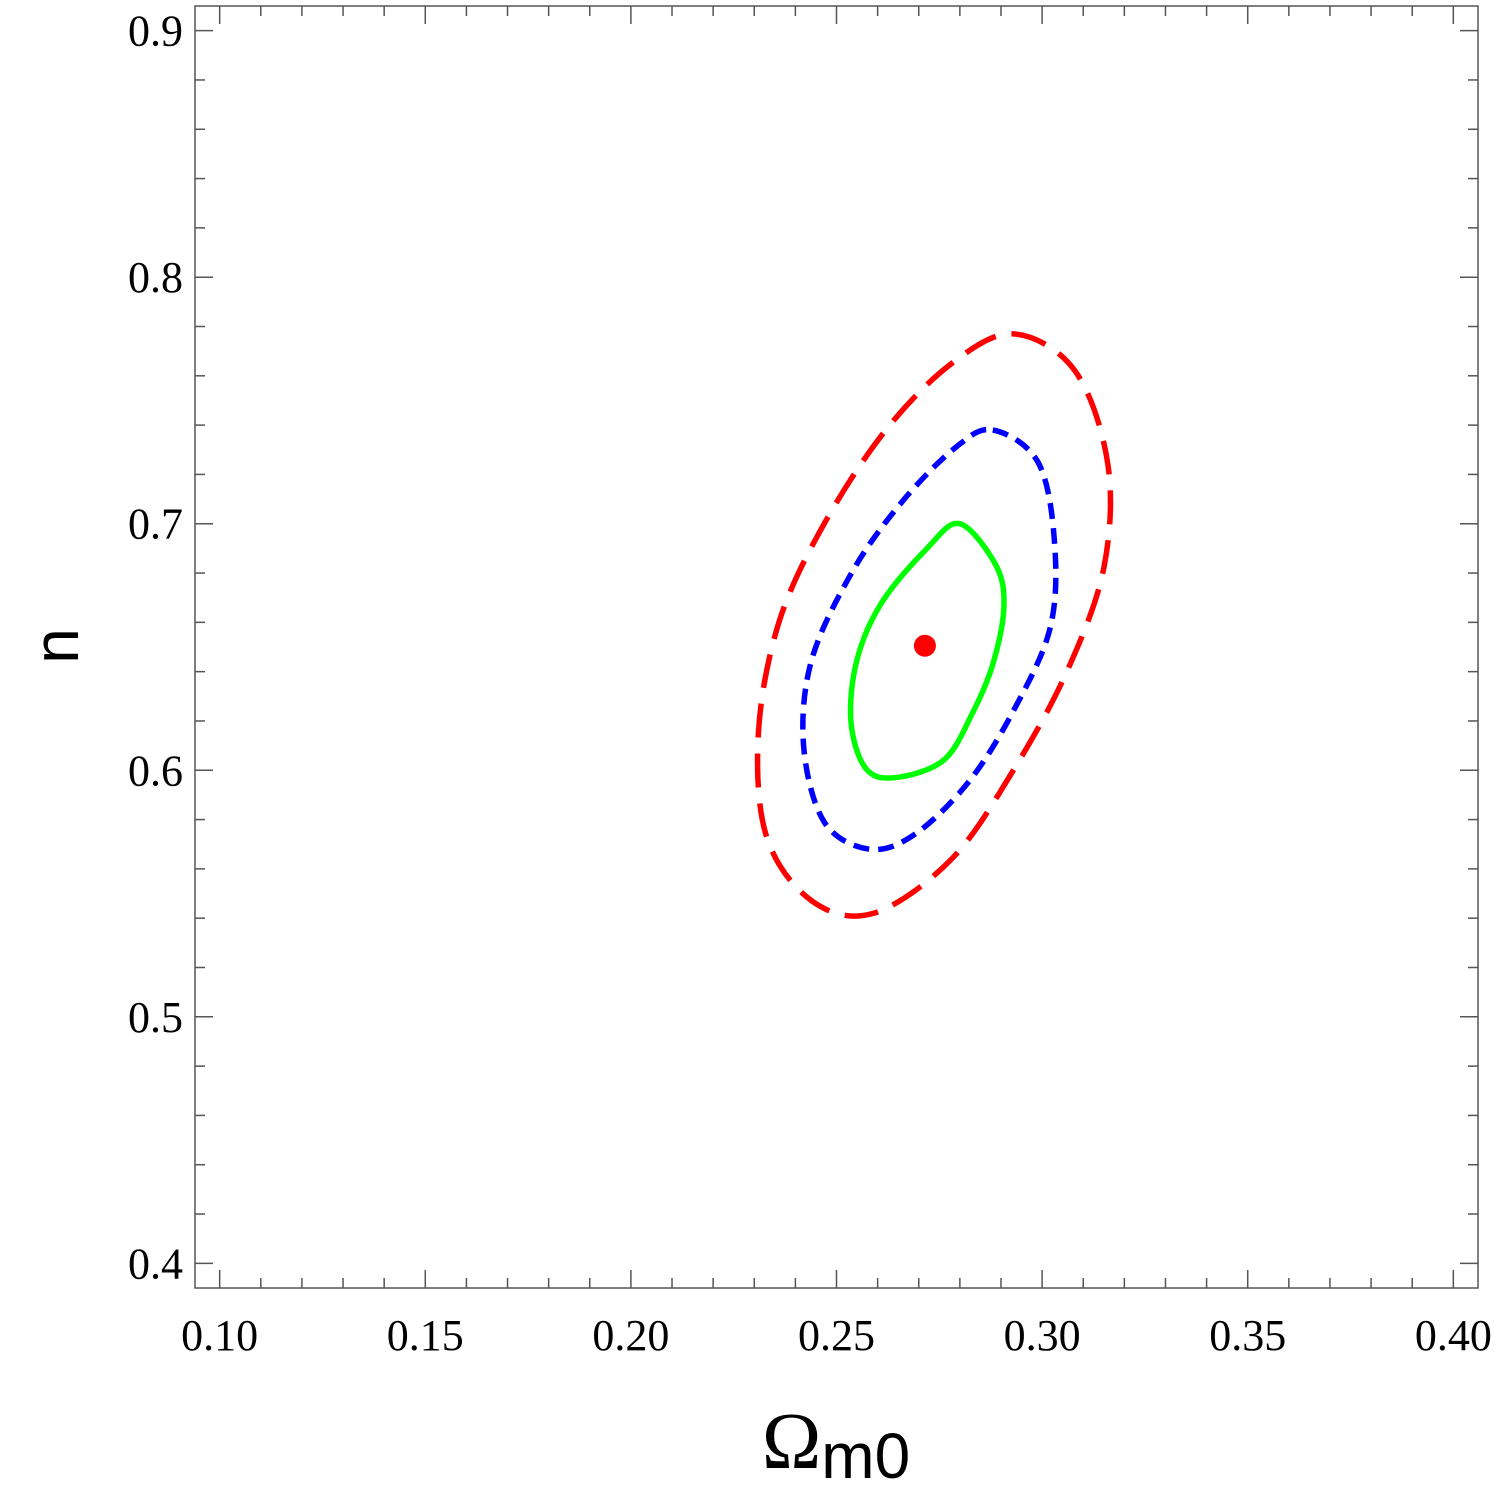  Describe the element at coordinates (56, 646) in the screenshot. I see `y-axis-title: n` at that location.